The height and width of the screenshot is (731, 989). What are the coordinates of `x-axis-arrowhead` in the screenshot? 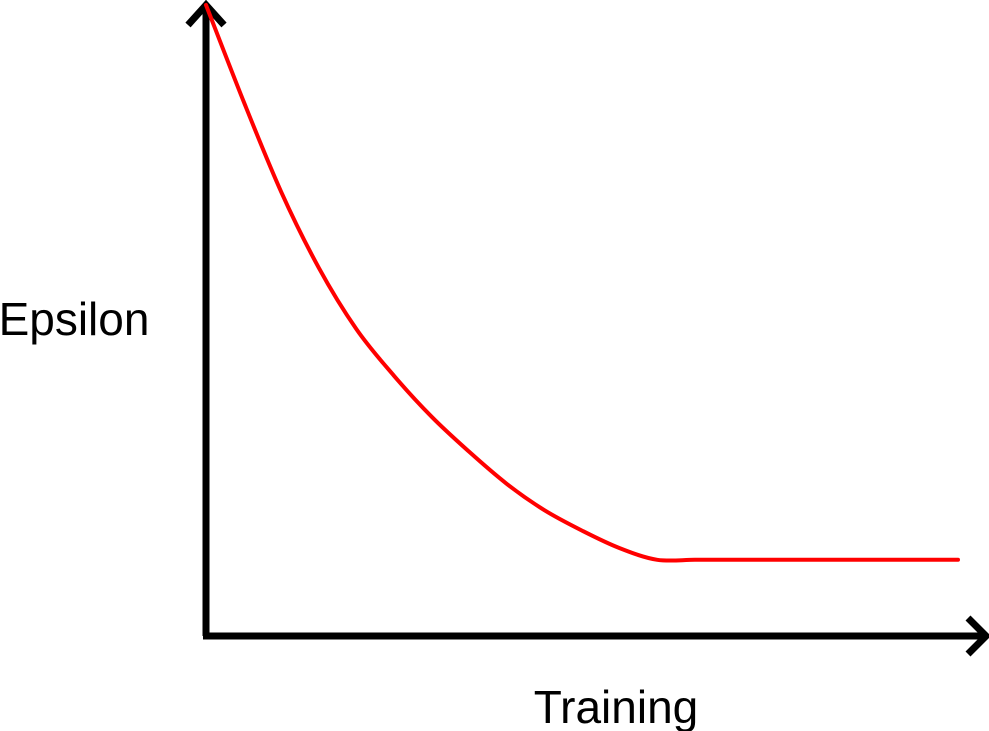 It's located at (977, 636).